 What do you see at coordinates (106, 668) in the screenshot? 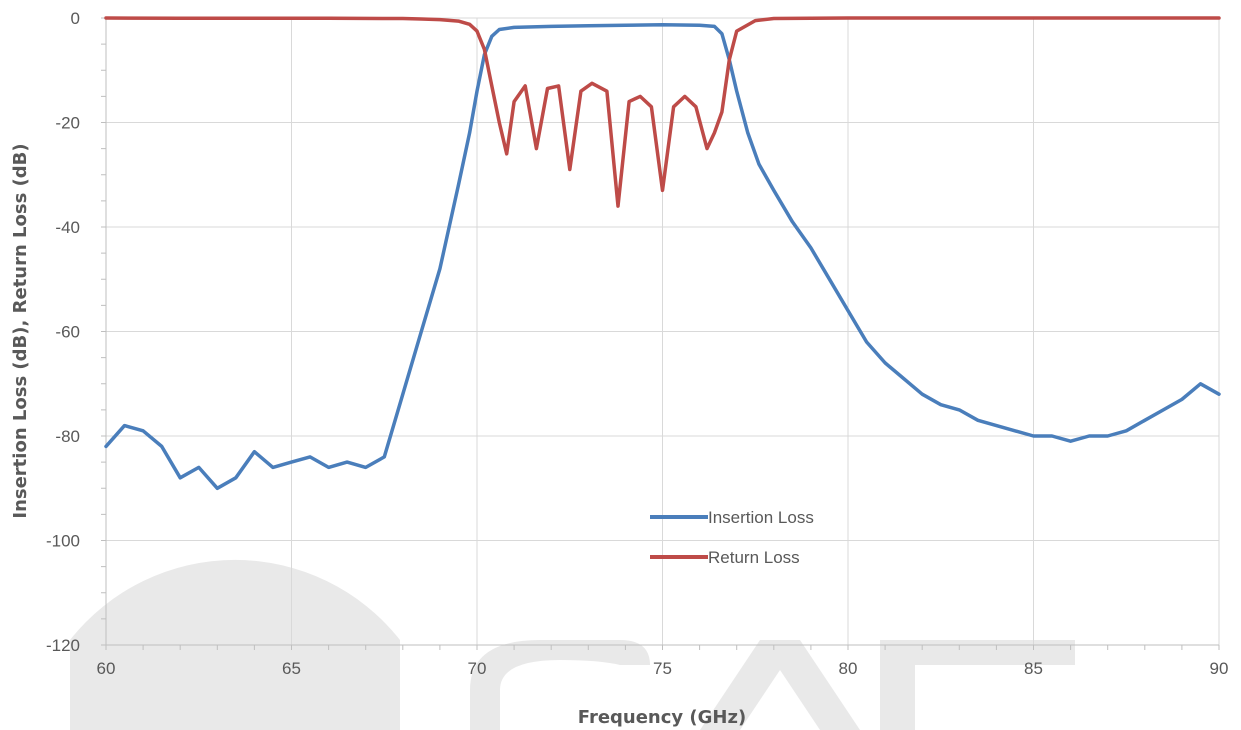
I see `x-tick-label: 60` at bounding box center [106, 668].